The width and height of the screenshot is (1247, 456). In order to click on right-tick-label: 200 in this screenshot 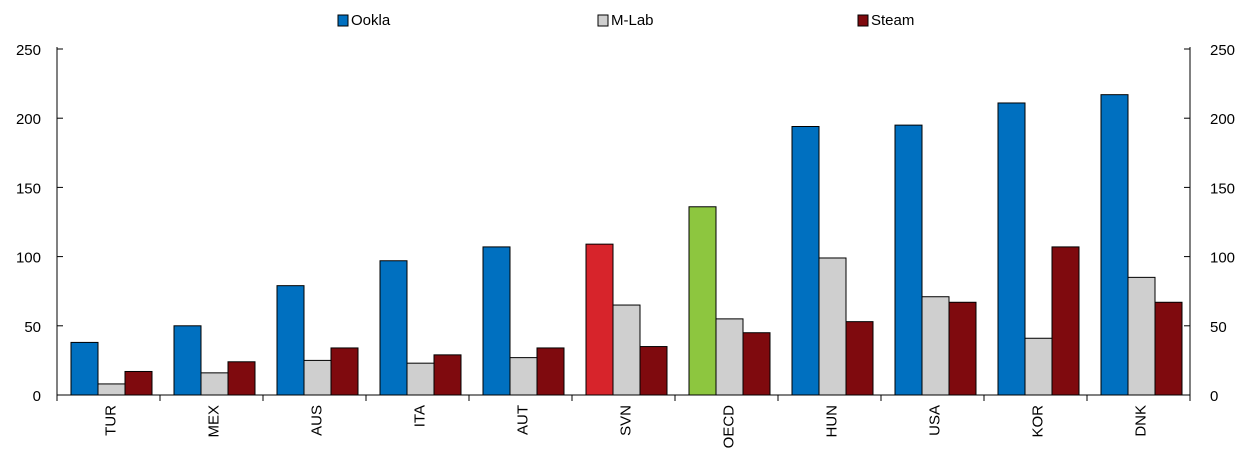, I will do `click(1222, 119)`.